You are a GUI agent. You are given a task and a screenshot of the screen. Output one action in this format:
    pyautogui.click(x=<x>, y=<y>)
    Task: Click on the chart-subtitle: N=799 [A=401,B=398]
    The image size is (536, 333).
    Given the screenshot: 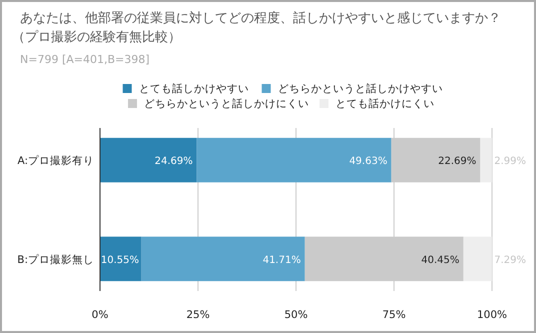 What is the action you would take?
    pyautogui.click(x=85, y=59)
    